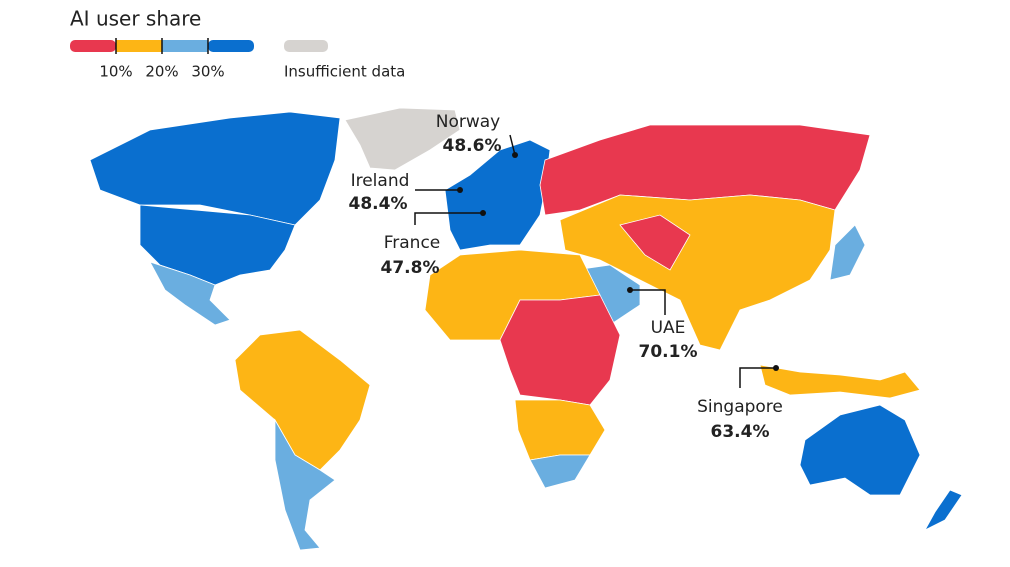  I want to click on south-america, so click(302, 400).